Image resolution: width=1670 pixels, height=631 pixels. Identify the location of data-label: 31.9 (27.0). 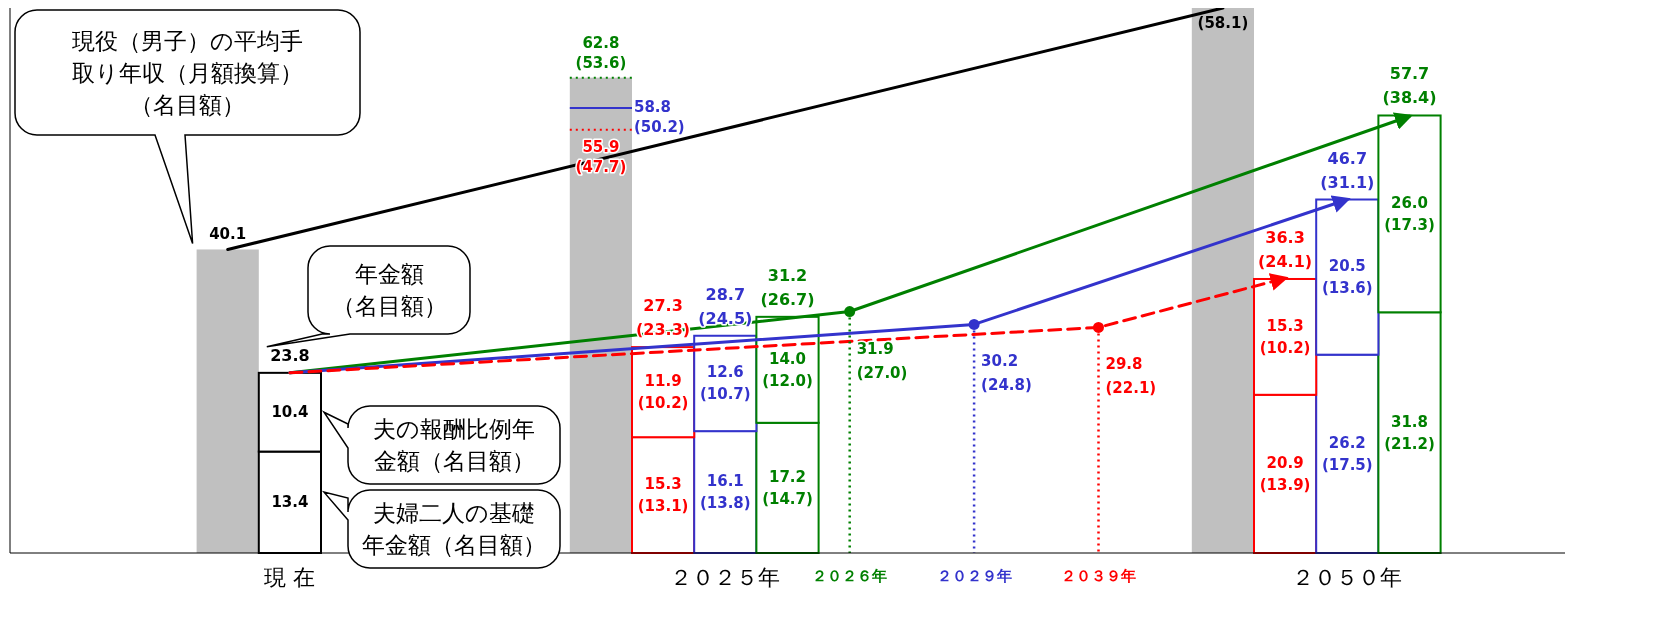
(882, 360).